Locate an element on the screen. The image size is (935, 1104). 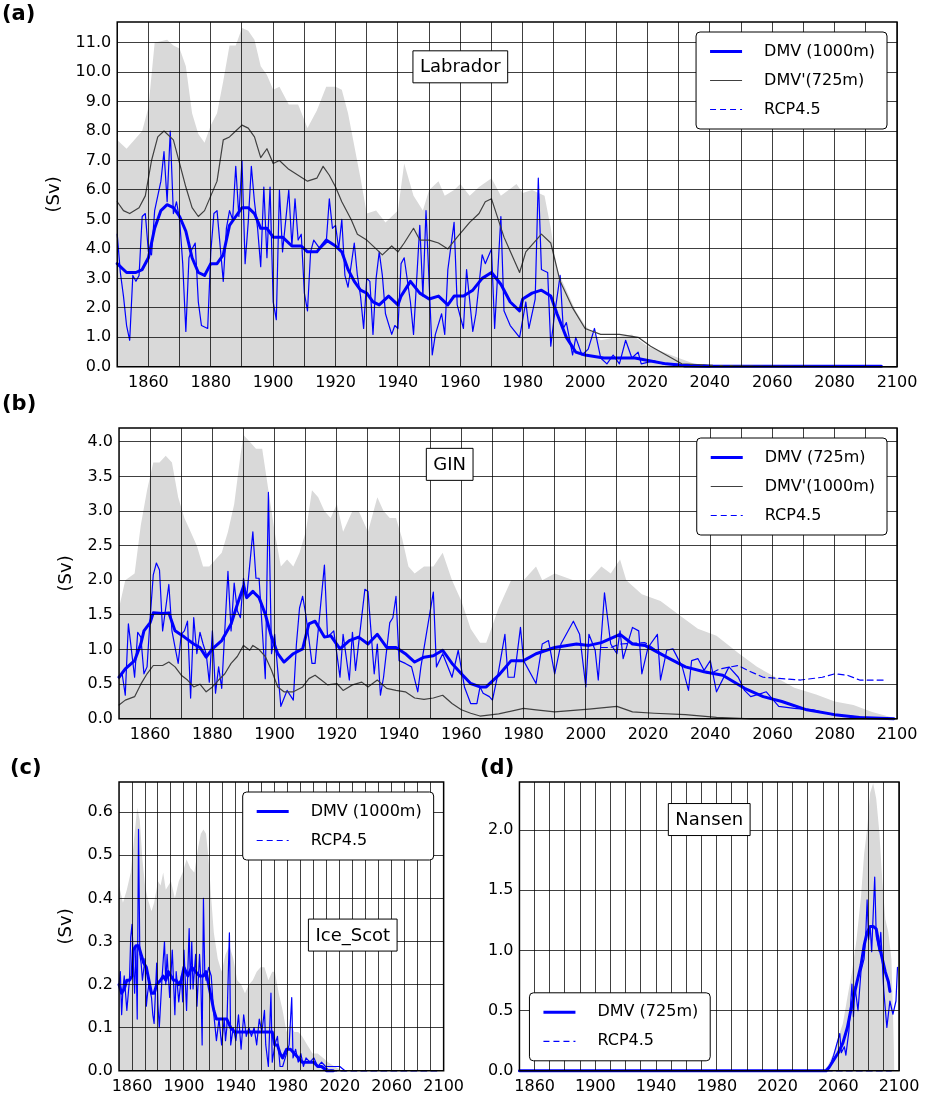
legend-label: DMV'(725m) is located at coordinates (814, 79).